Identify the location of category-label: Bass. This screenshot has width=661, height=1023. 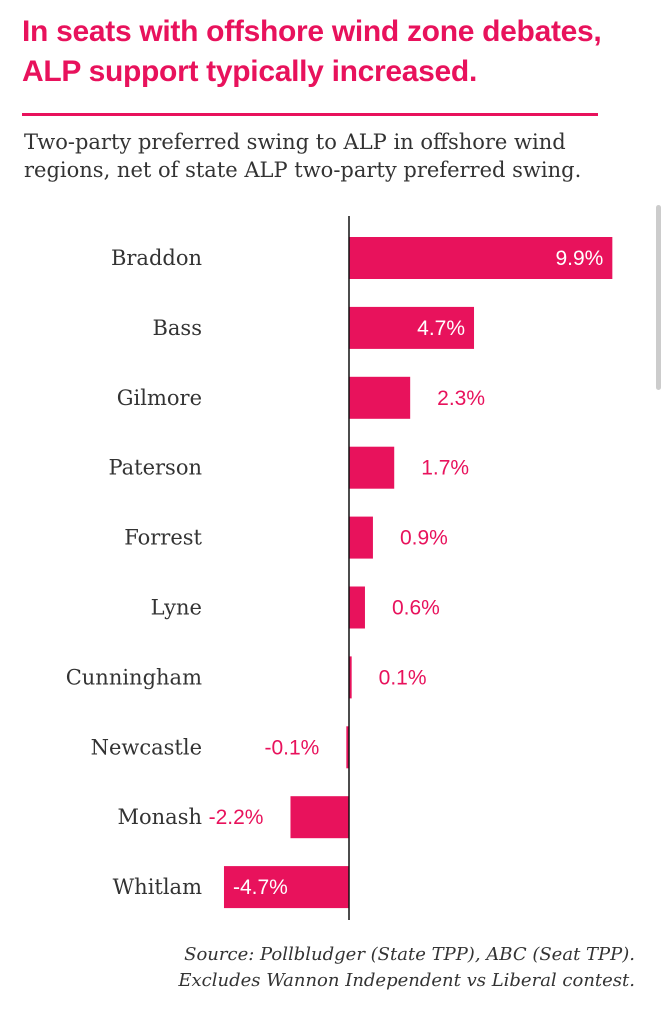
(177, 328).